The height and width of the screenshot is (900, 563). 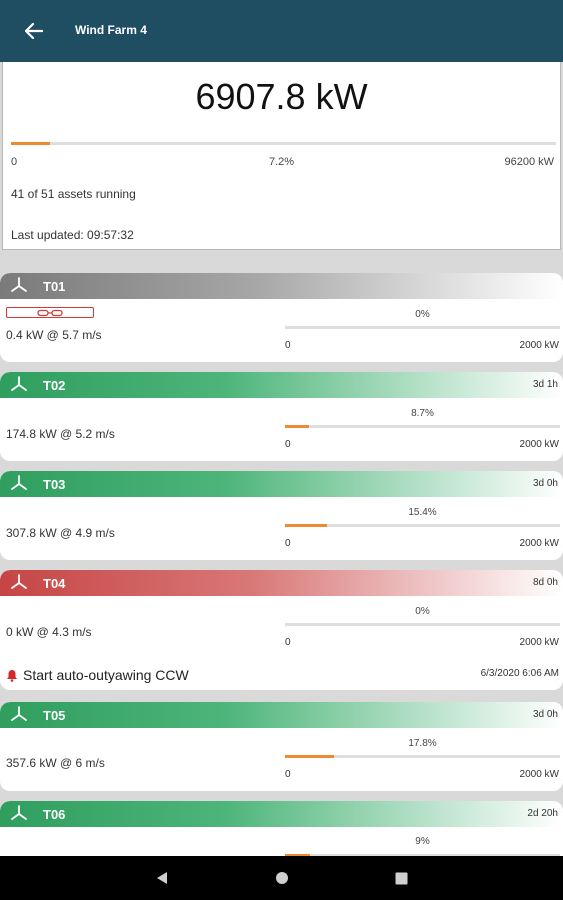 I want to click on turbine-power: 357.6 kW @ 6 m/s, so click(x=55, y=763).